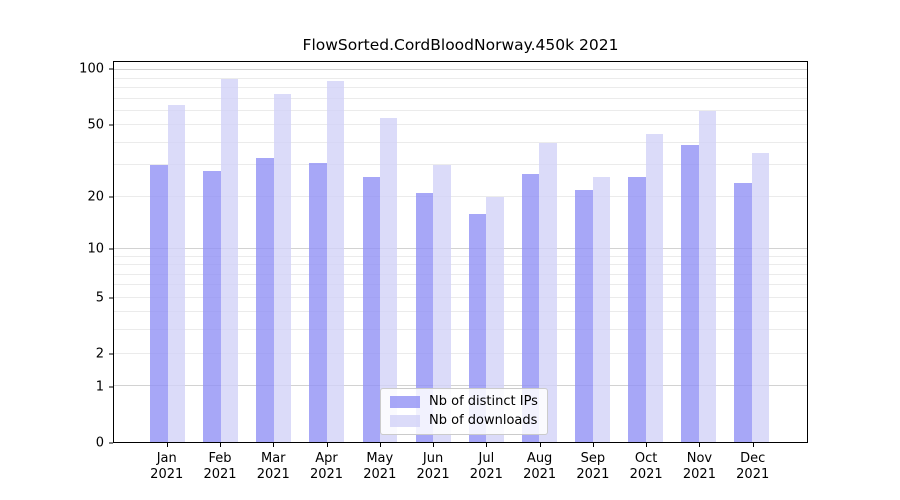 This screenshot has width=900, height=500. Describe the element at coordinates (405, 421) in the screenshot. I see `legend-swatch-downloads` at that location.